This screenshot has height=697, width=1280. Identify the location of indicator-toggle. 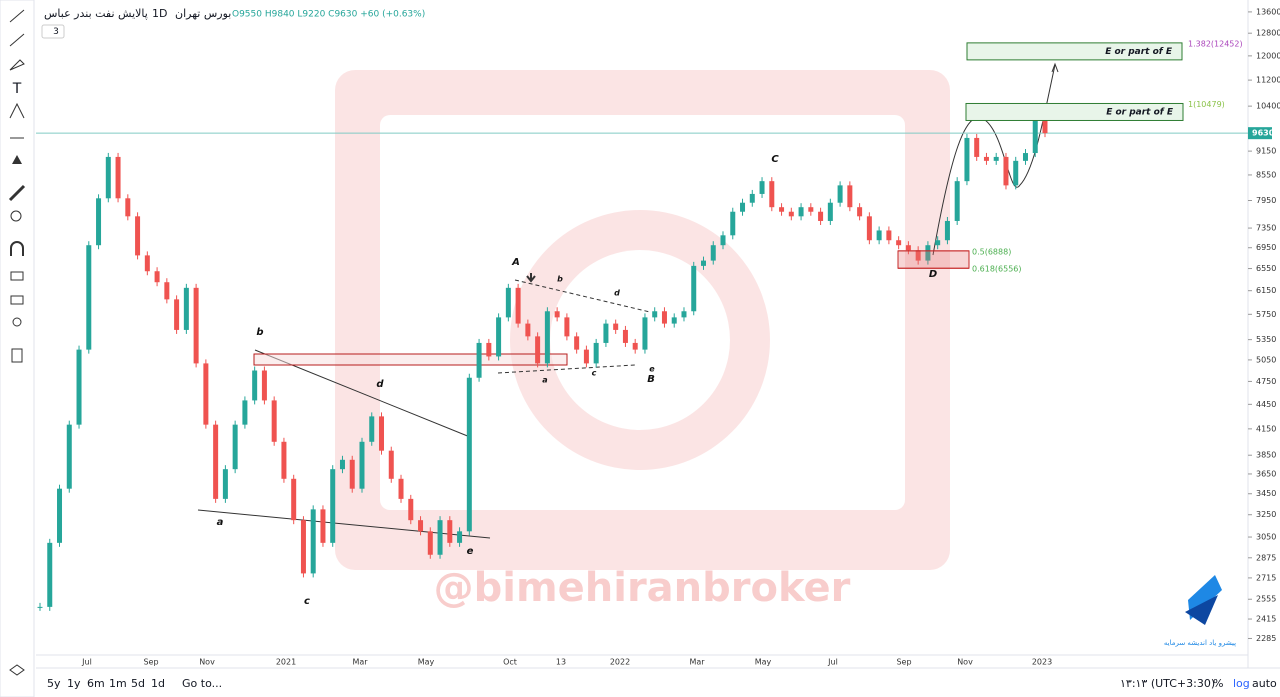
(53, 31).